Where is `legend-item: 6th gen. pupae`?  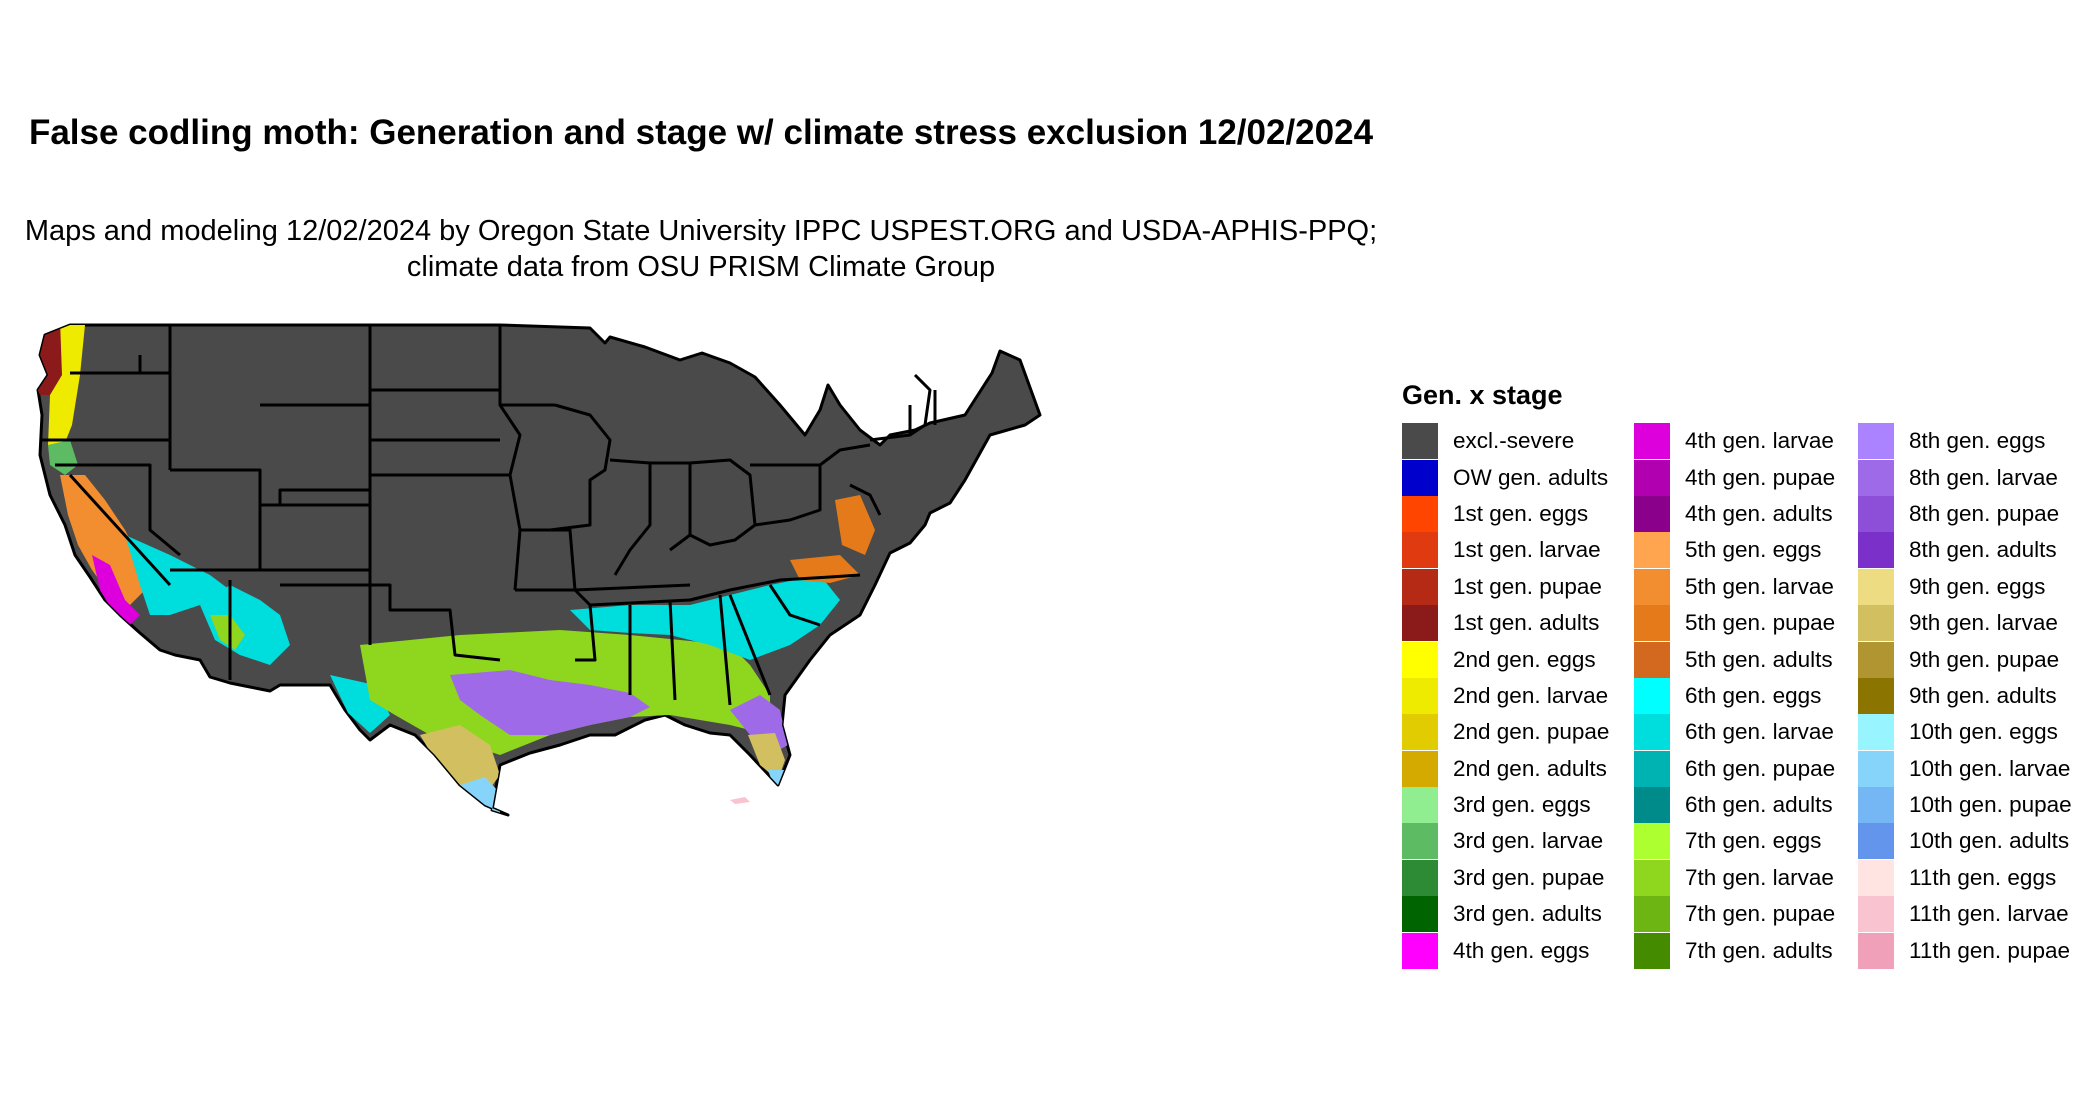
legend-item: 6th gen. pupae is located at coordinates (1746, 768).